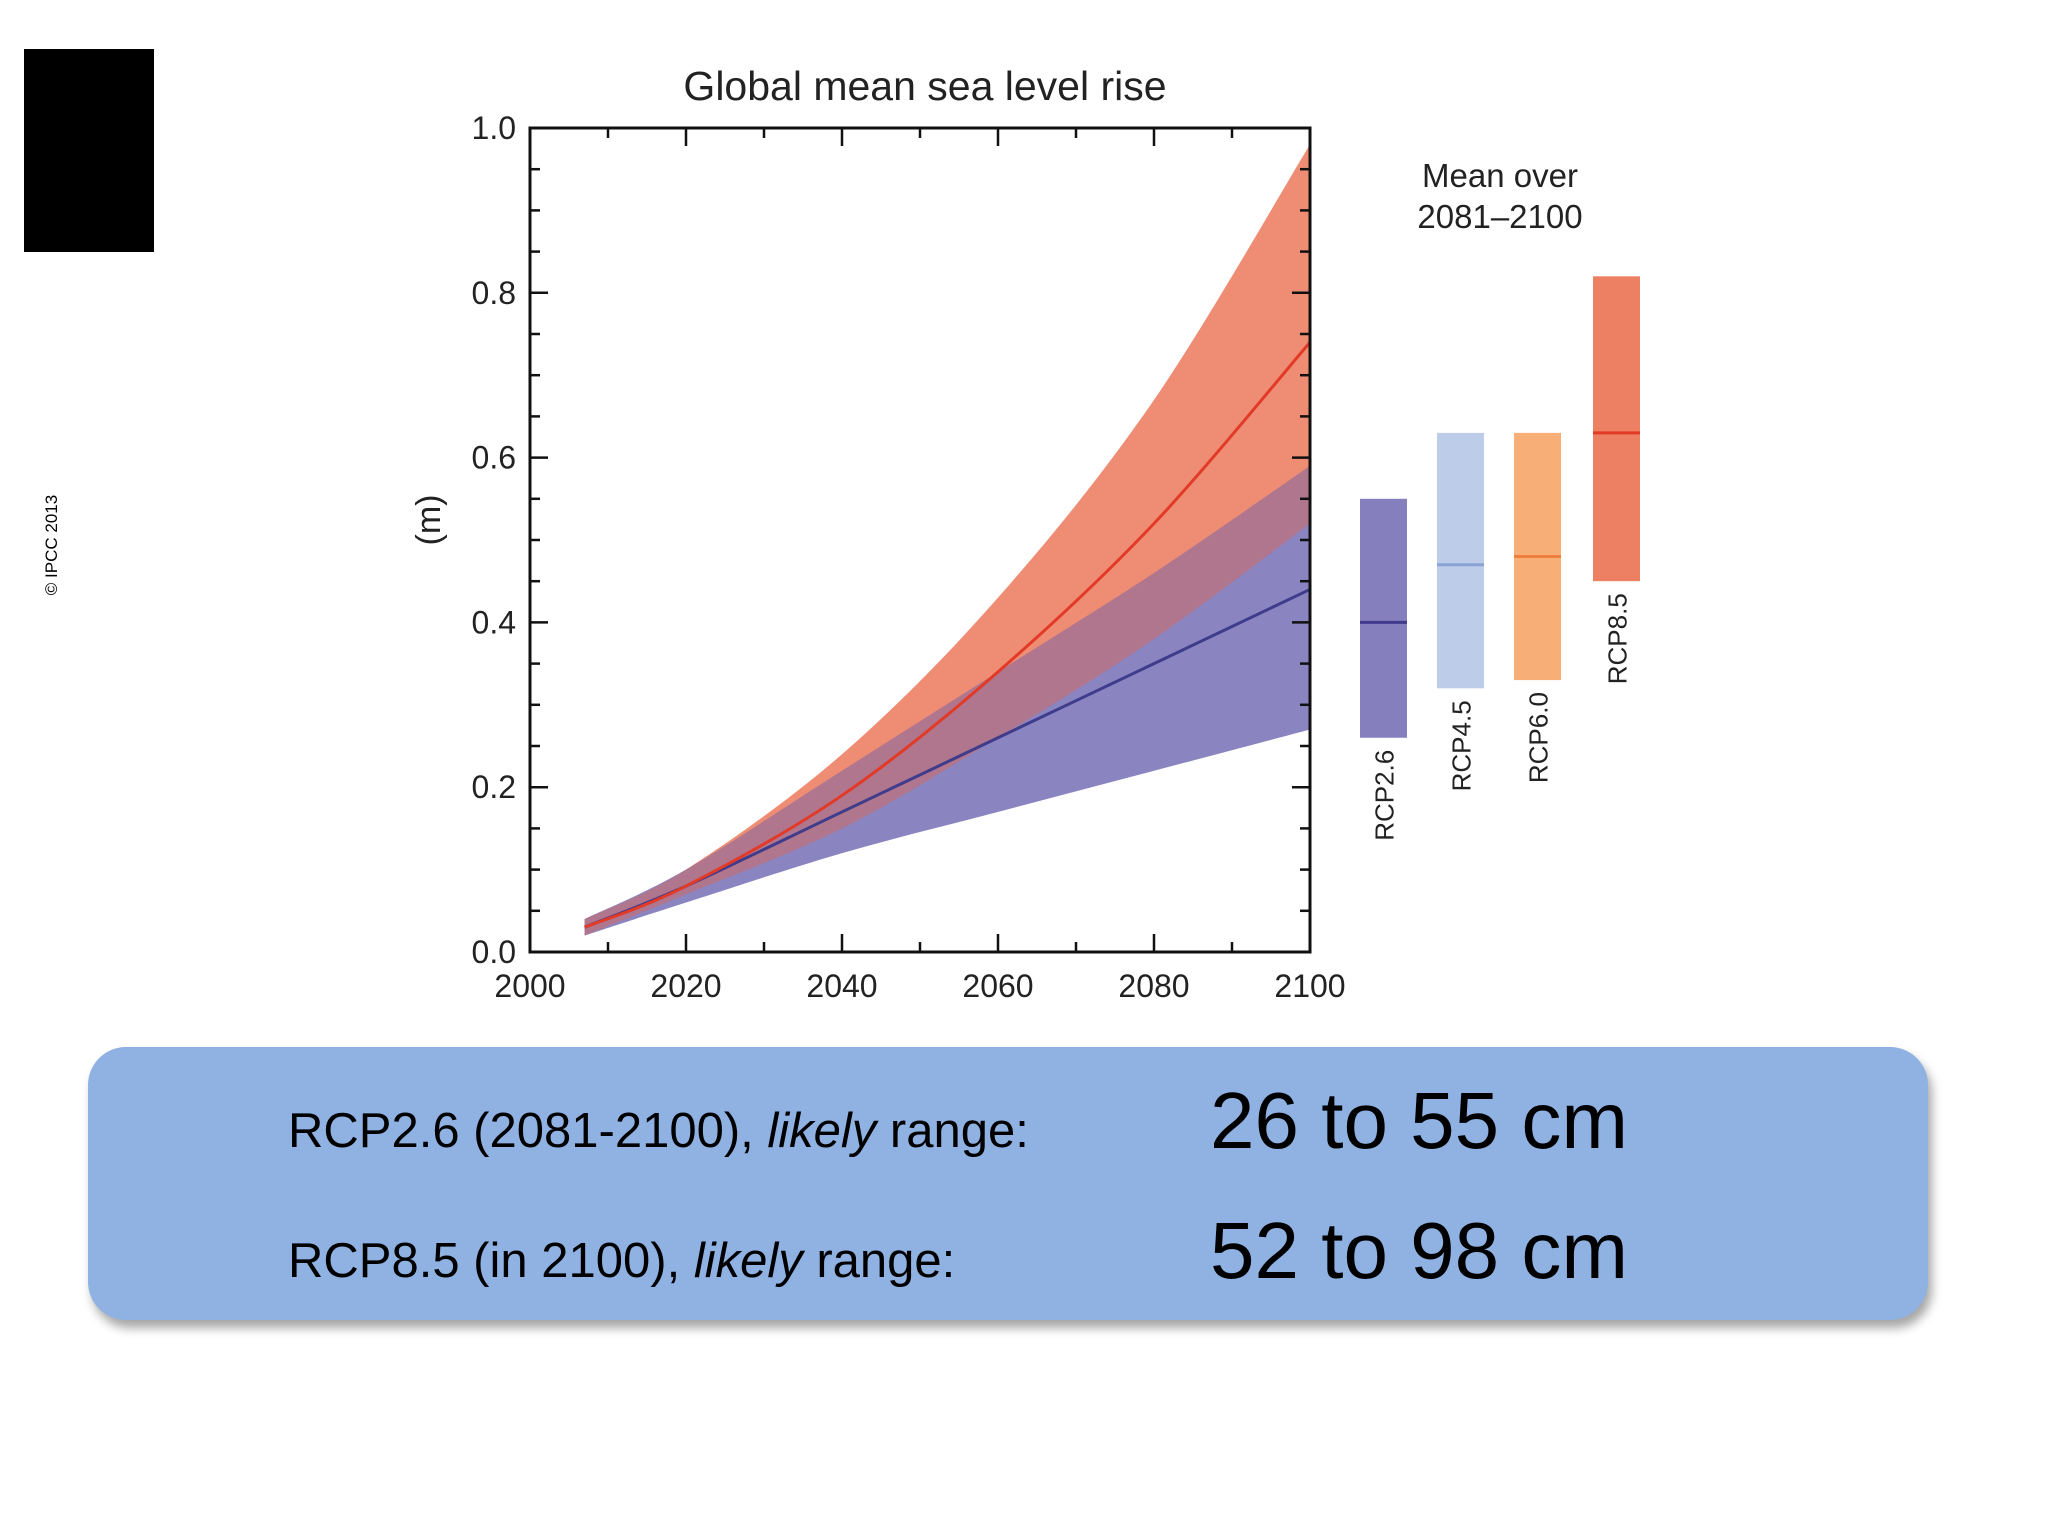 The image size is (2048, 1536). I want to click on mean-panel-title-line2: 2081–2100, so click(1499, 216).